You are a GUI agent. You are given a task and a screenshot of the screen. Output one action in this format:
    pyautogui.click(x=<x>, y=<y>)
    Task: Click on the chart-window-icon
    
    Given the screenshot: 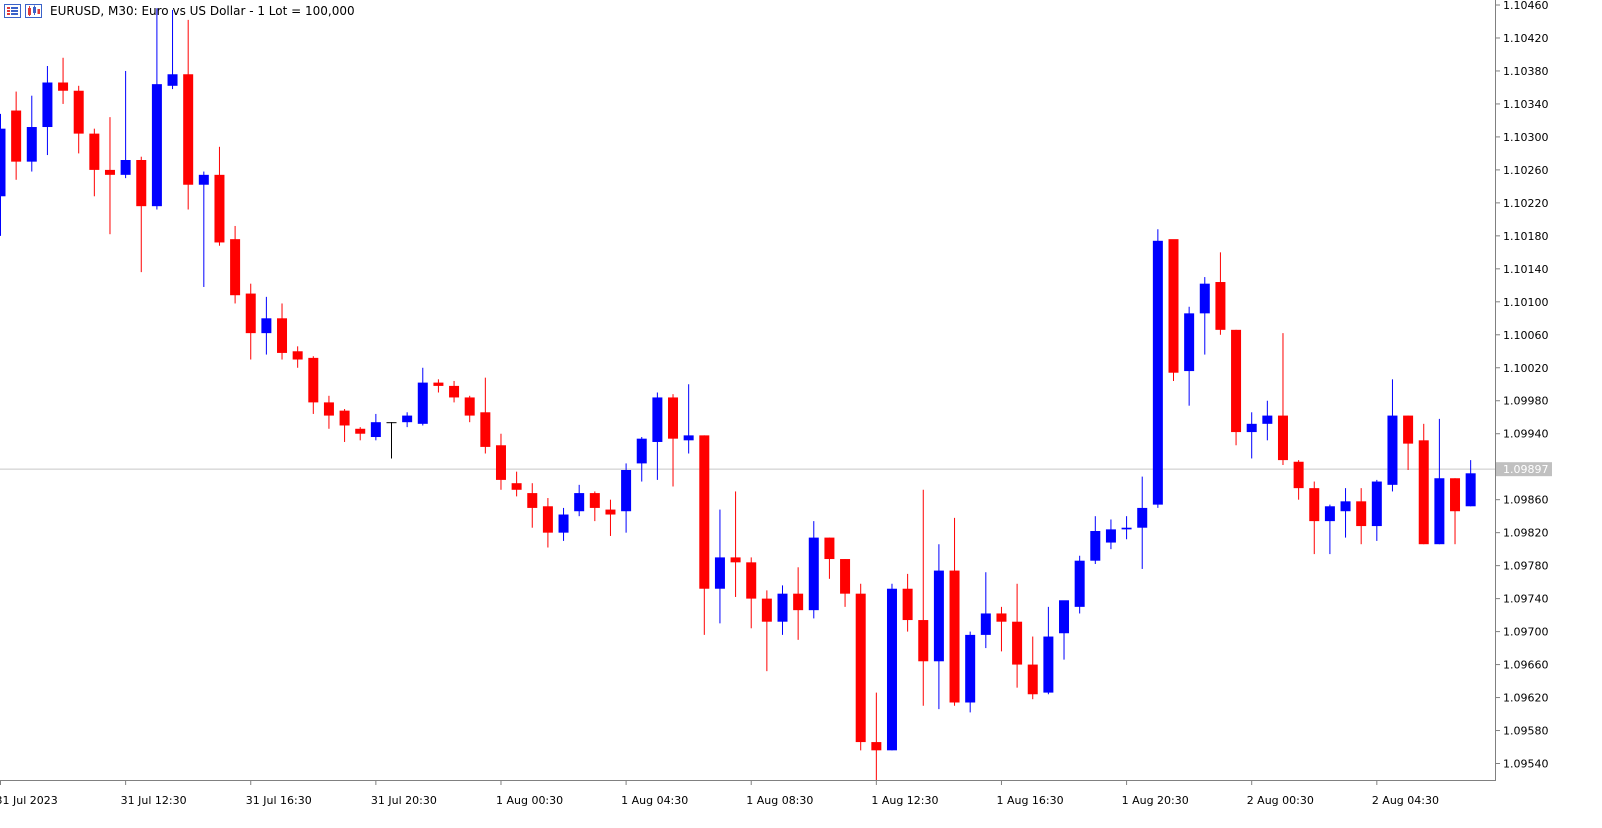 What is the action you would take?
    pyautogui.click(x=33, y=11)
    